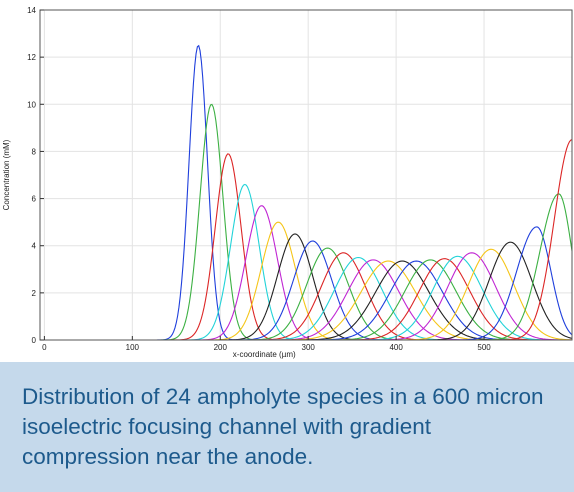 The width and height of the screenshot is (574, 492). I want to click on y-tick-label: 12, so click(31, 57).